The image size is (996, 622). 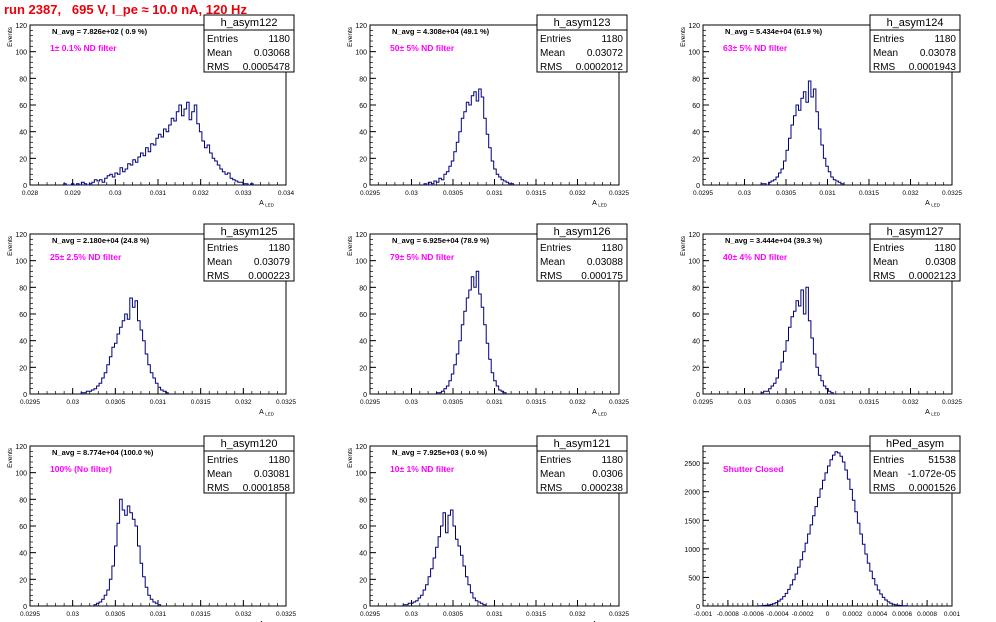 What do you see at coordinates (249, 23) in the screenshot?
I see `stats-title: h_asym122` at bounding box center [249, 23].